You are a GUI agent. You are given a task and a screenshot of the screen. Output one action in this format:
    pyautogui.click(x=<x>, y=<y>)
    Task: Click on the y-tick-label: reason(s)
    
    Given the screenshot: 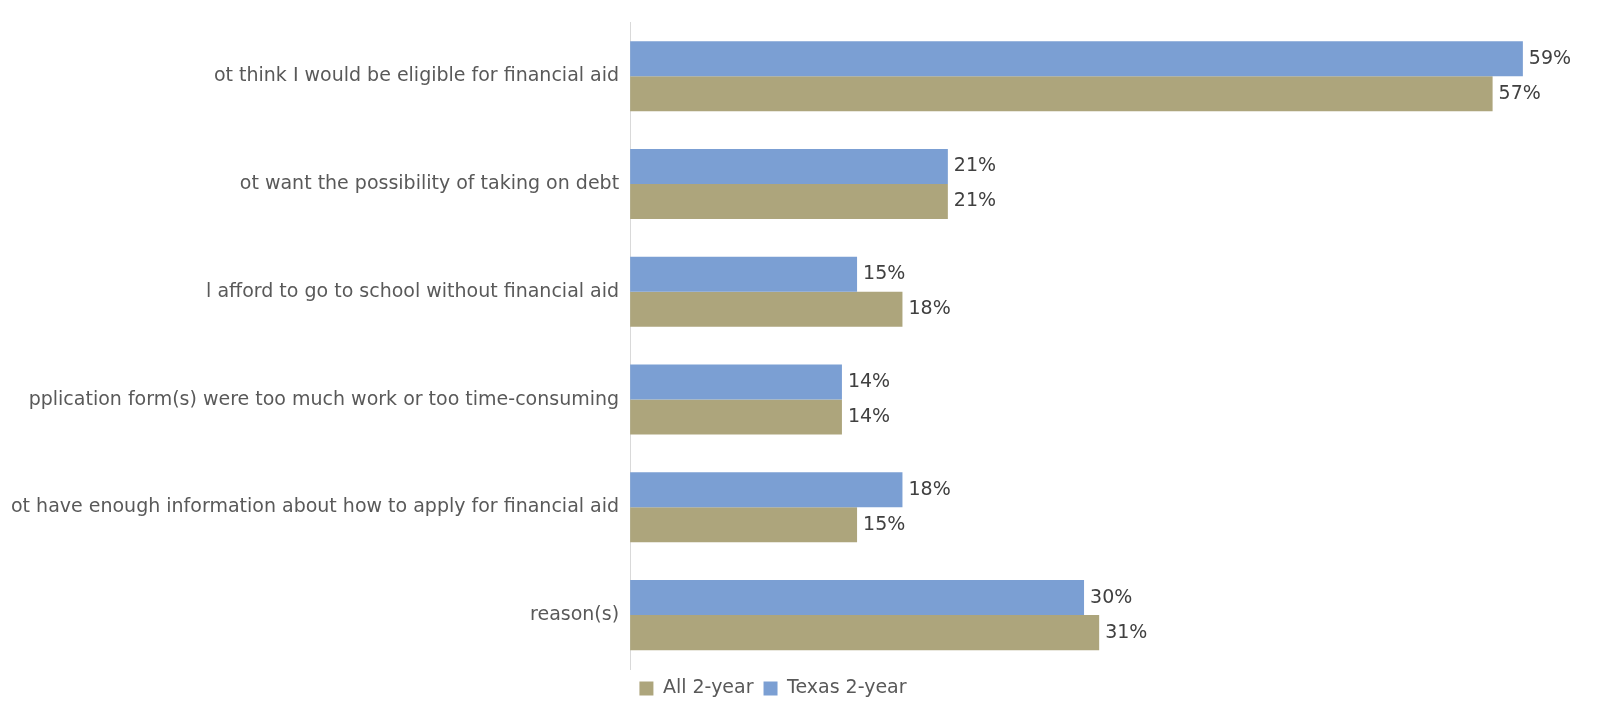 What is the action you would take?
    pyautogui.click(x=575, y=613)
    